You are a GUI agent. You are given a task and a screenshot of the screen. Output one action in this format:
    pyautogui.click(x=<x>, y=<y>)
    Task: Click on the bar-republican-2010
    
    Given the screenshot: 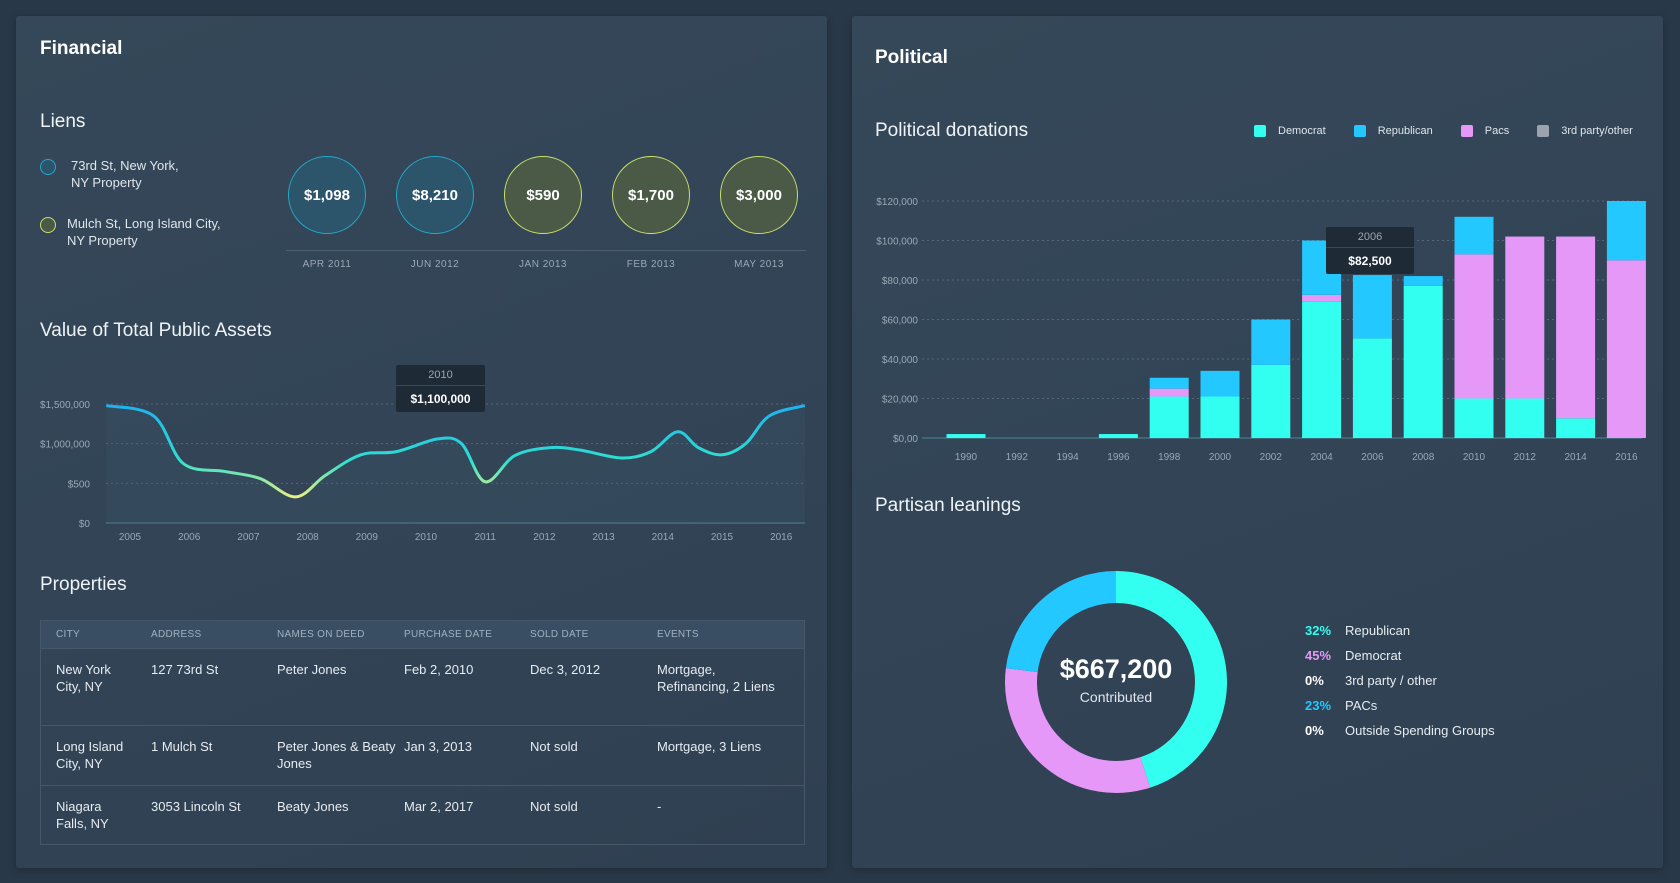 What is the action you would take?
    pyautogui.click(x=1474, y=235)
    